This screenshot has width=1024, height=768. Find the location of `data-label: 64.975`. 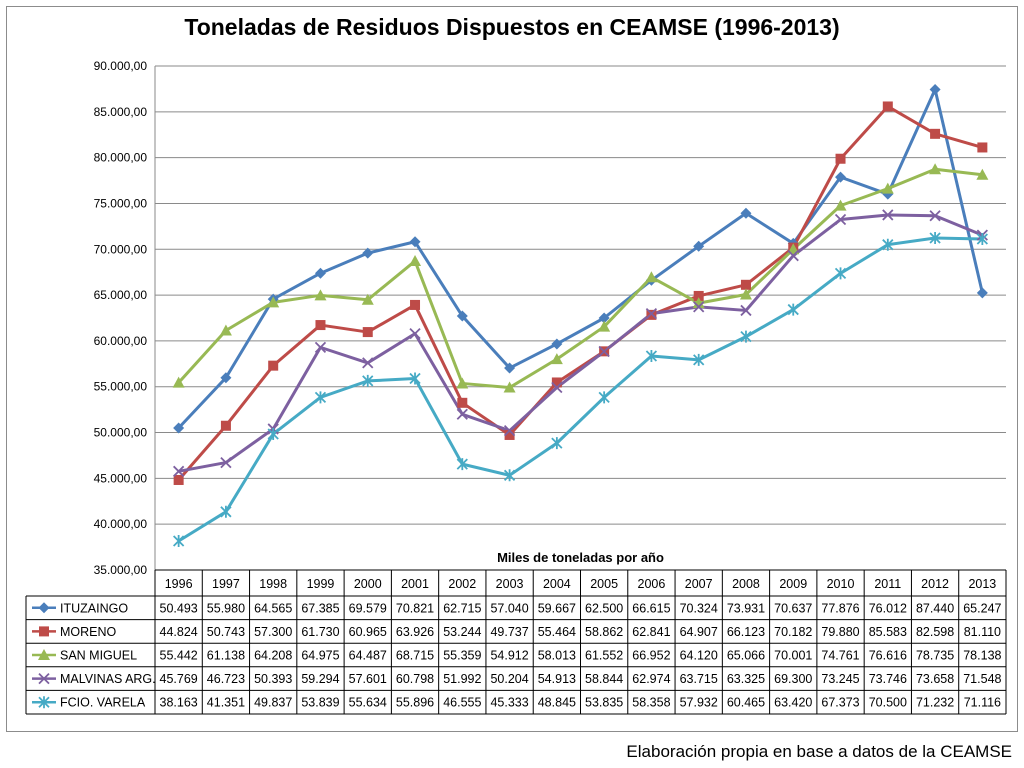

data-label: 64.975 is located at coordinates (320, 656).